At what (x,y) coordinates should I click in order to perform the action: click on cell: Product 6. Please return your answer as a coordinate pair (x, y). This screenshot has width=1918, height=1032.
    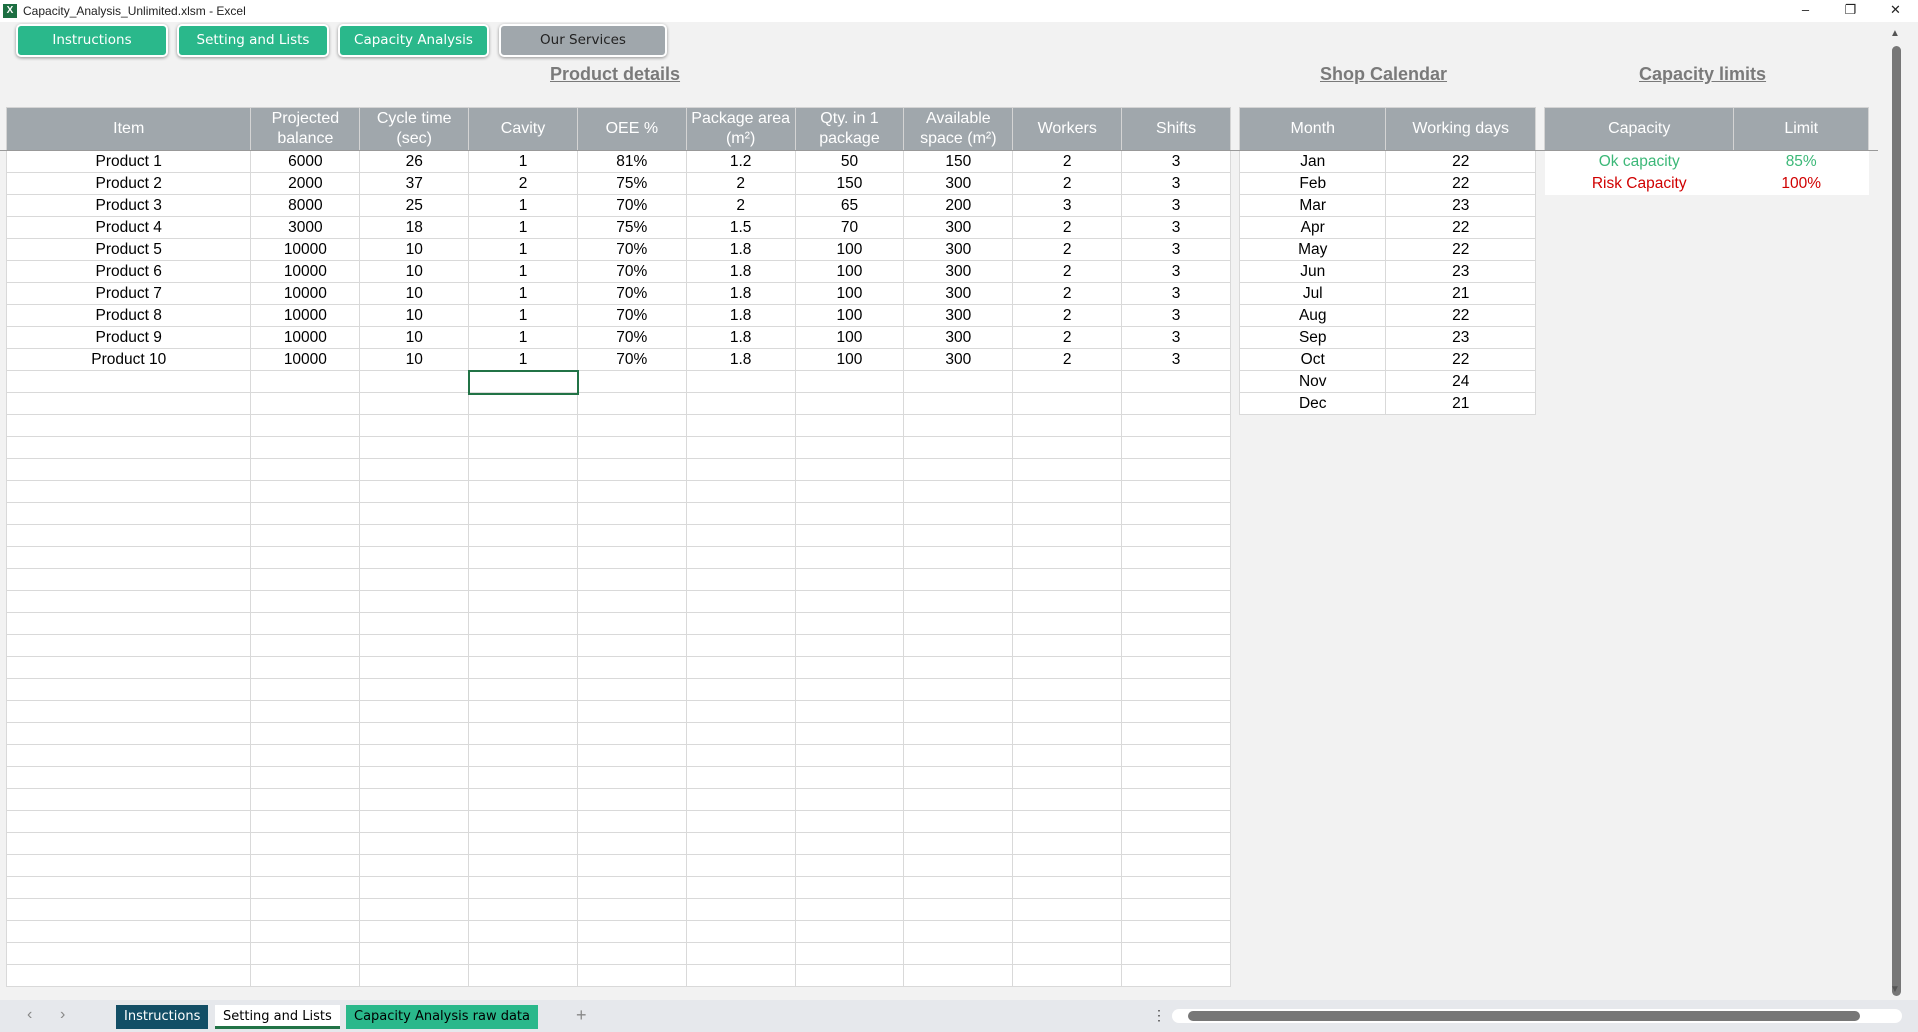
    Looking at the image, I should click on (128, 271).